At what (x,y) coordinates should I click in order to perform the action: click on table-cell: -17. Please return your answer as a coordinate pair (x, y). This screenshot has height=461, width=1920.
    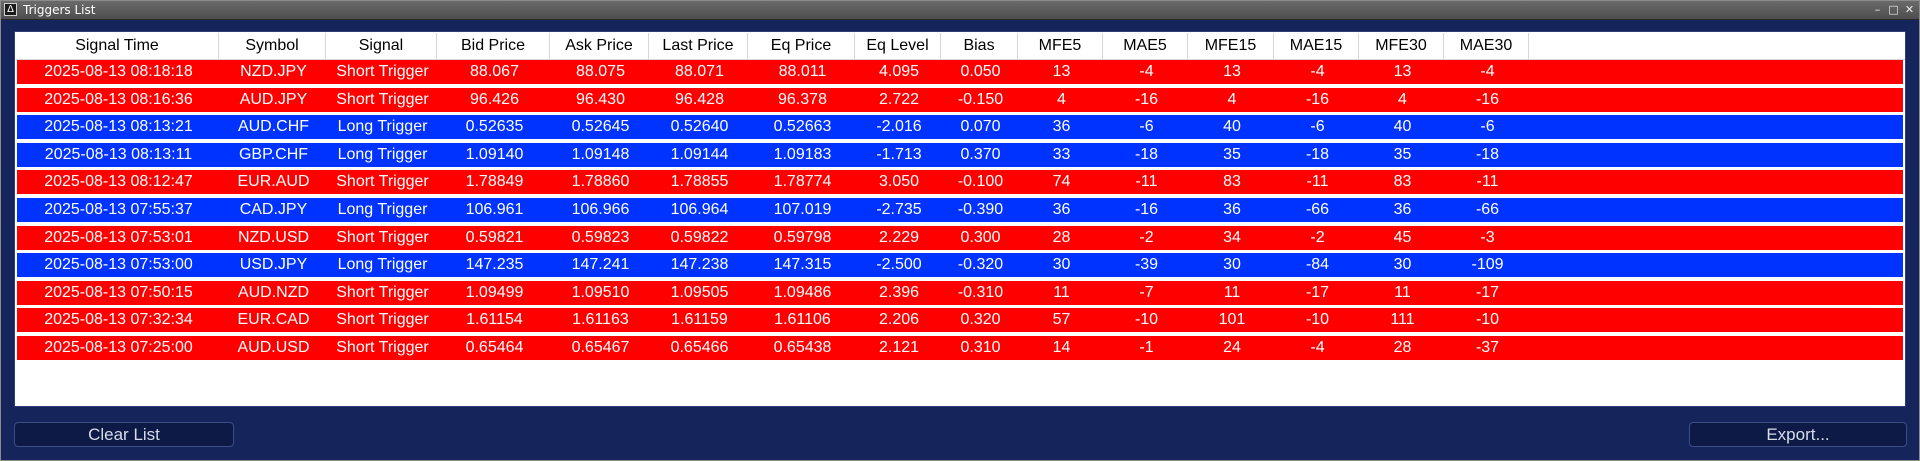
    Looking at the image, I should click on (1487, 292).